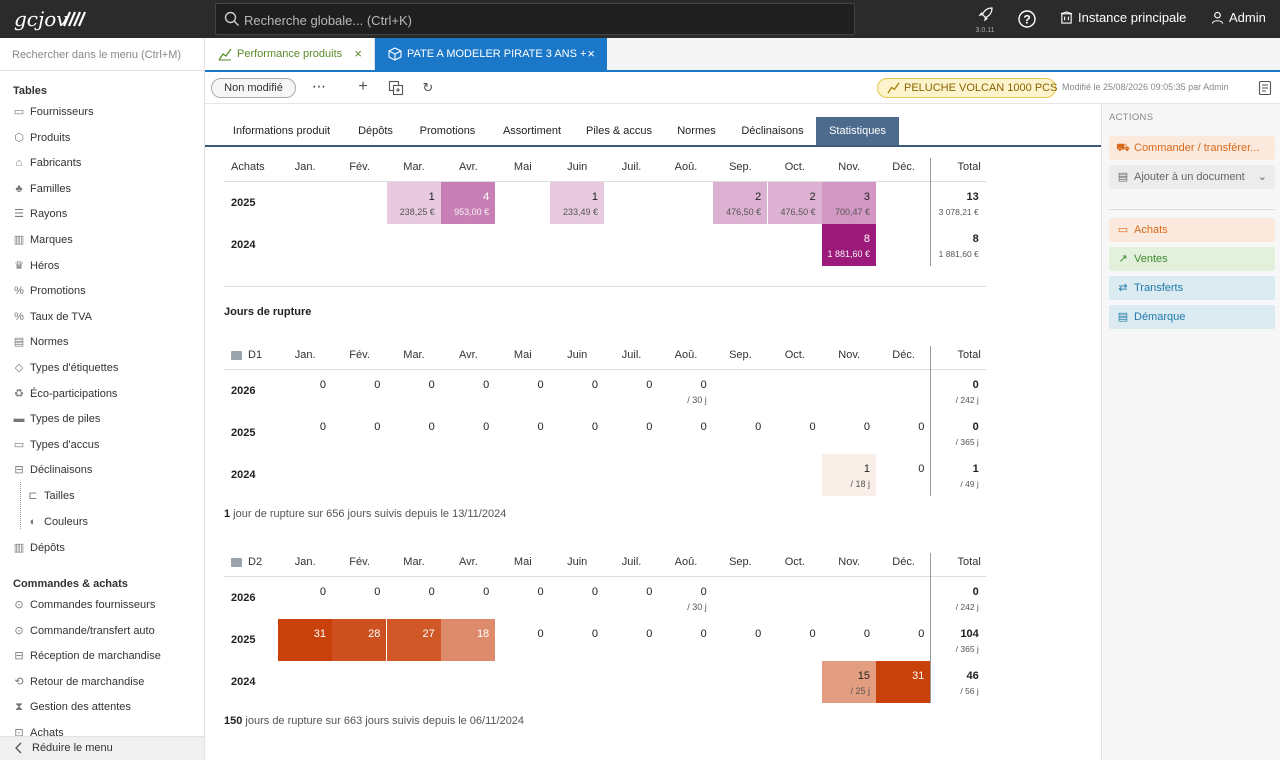  Describe the element at coordinates (93, 605) in the screenshot. I see `sidebar-item-label: Commandes fournisseurs` at that location.